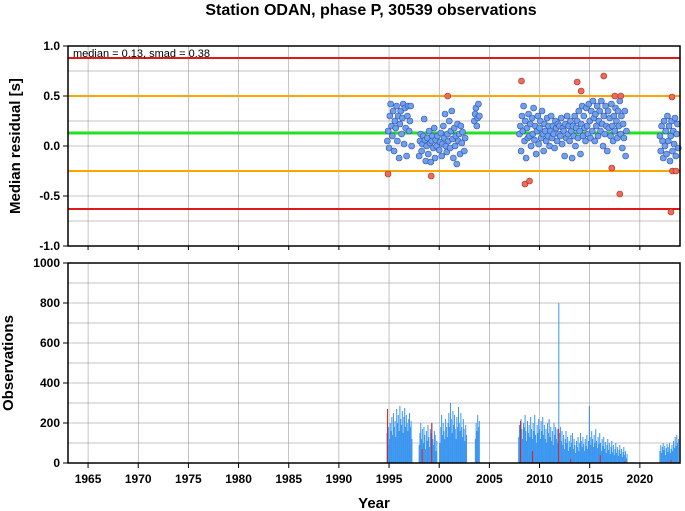 This screenshot has height=511, width=685. What do you see at coordinates (539, 479) in the screenshot?
I see `year-tick-label: 2010` at bounding box center [539, 479].